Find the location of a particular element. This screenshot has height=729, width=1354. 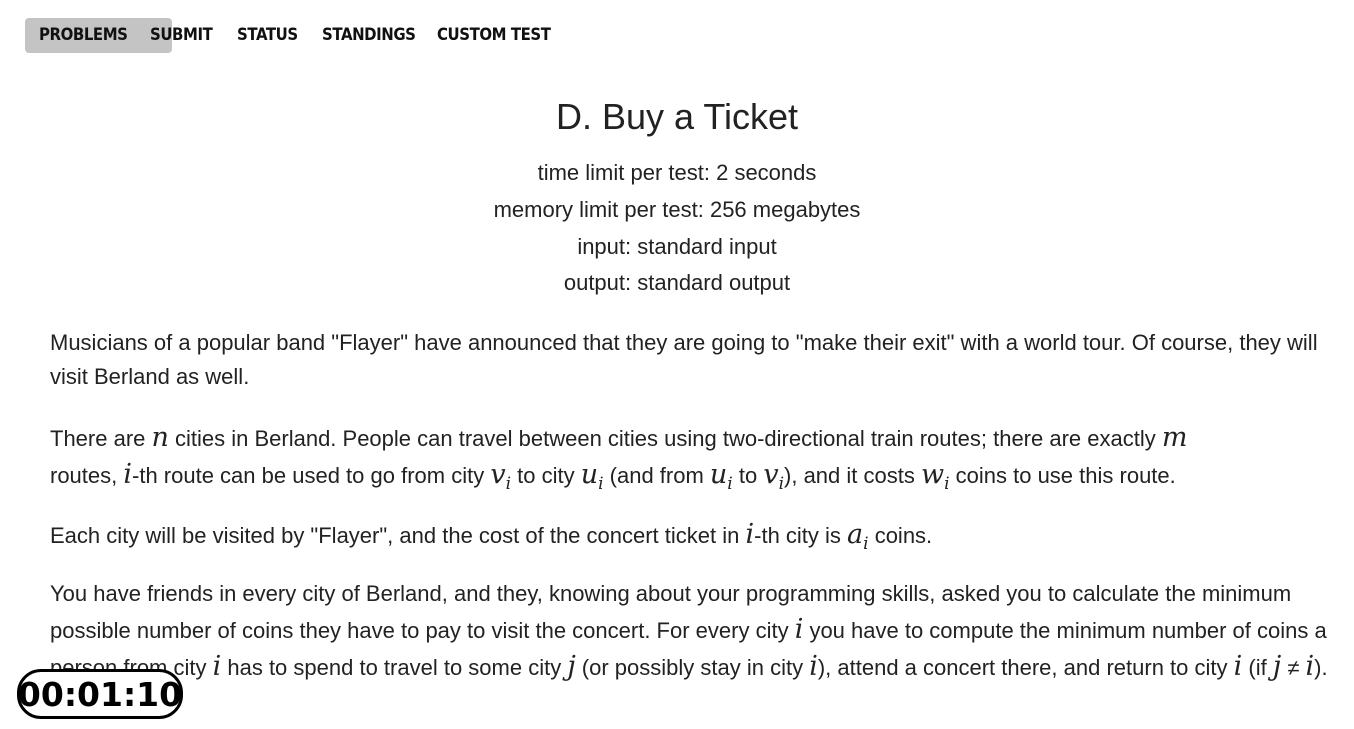

countdown-timer: 00:01:10 is located at coordinates (100, 694).